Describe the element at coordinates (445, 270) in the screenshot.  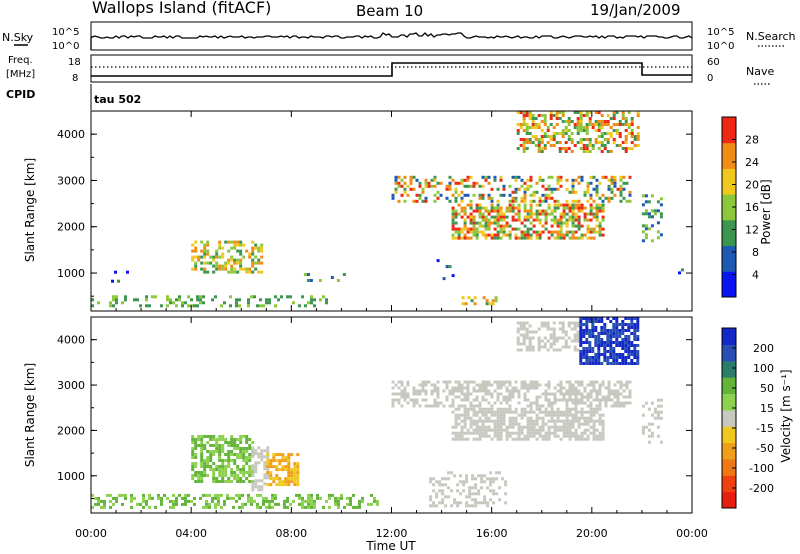
I see `echo-region` at that location.